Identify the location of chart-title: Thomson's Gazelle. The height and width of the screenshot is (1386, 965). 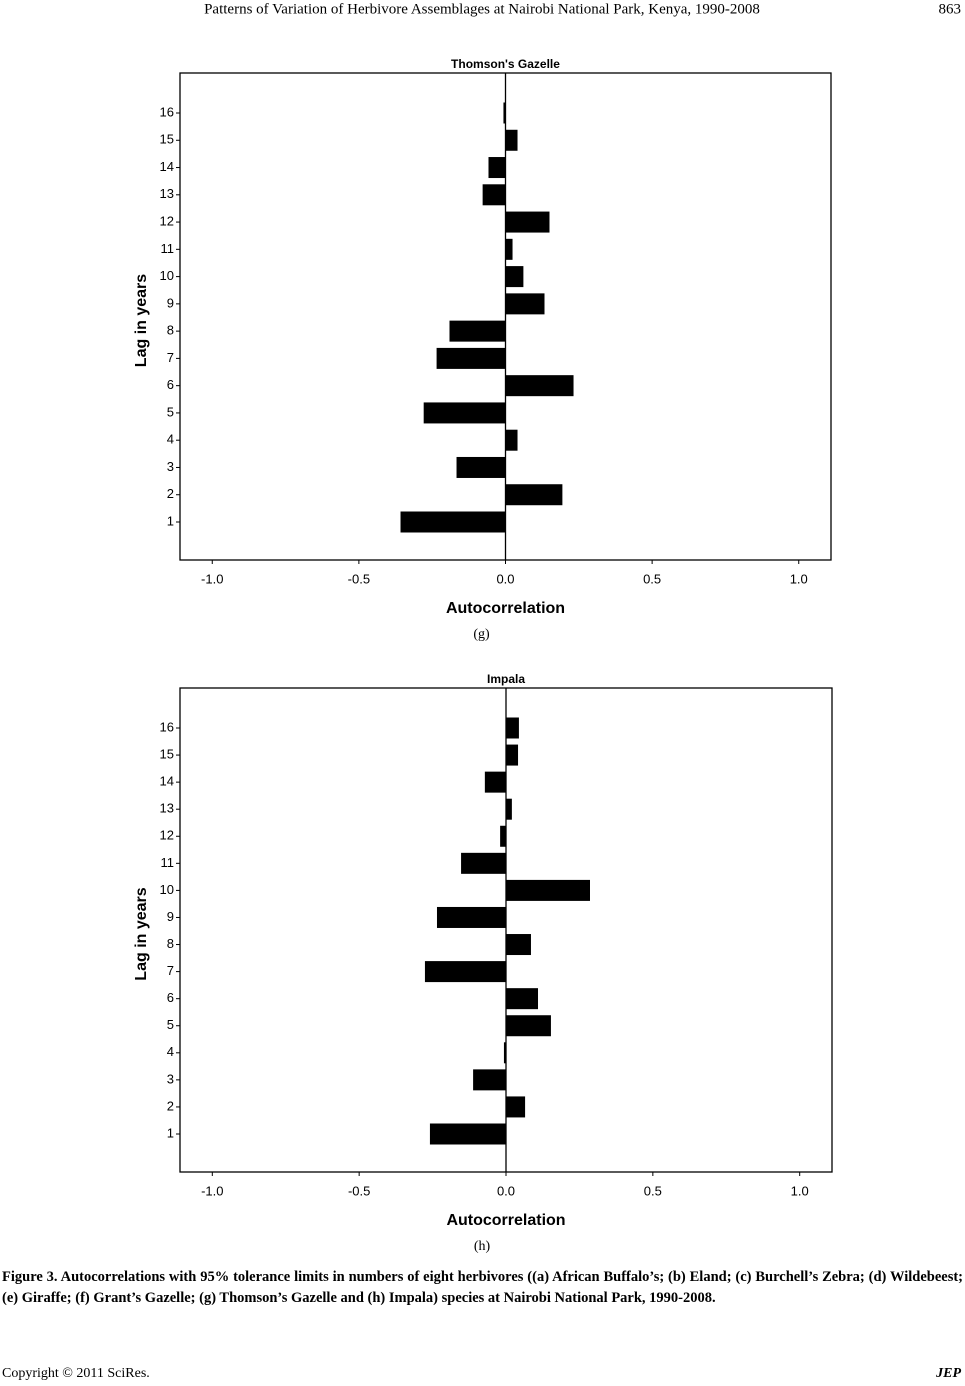
(505, 64).